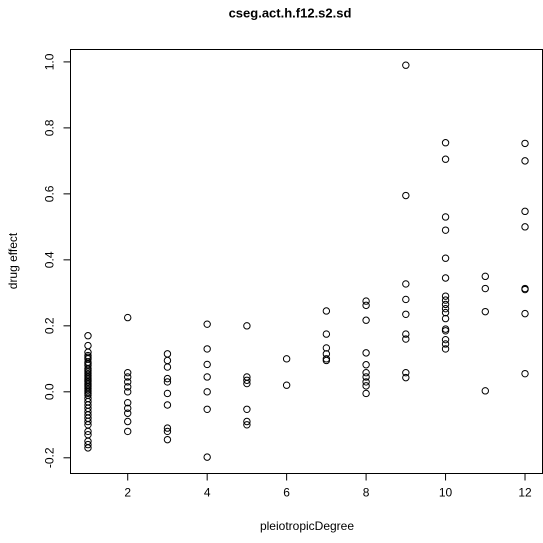 The width and height of the screenshot is (543, 543). Describe the element at coordinates (307, 526) in the screenshot. I see `x-axis-label: pleiotropicDegree` at that location.